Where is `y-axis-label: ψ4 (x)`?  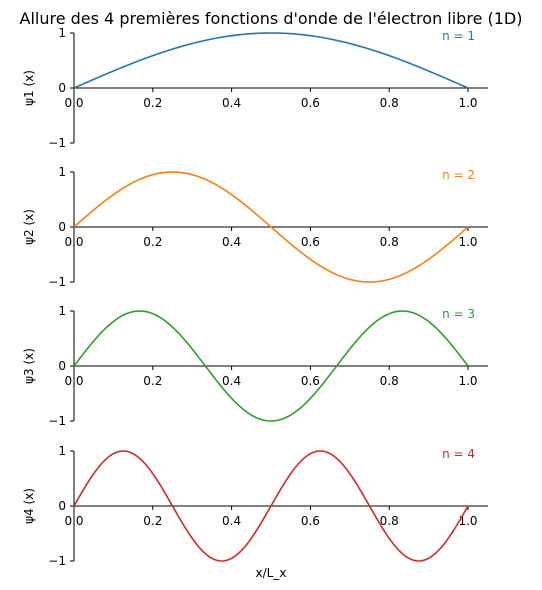 y-axis-label: ψ4 (x) is located at coordinates (29, 506).